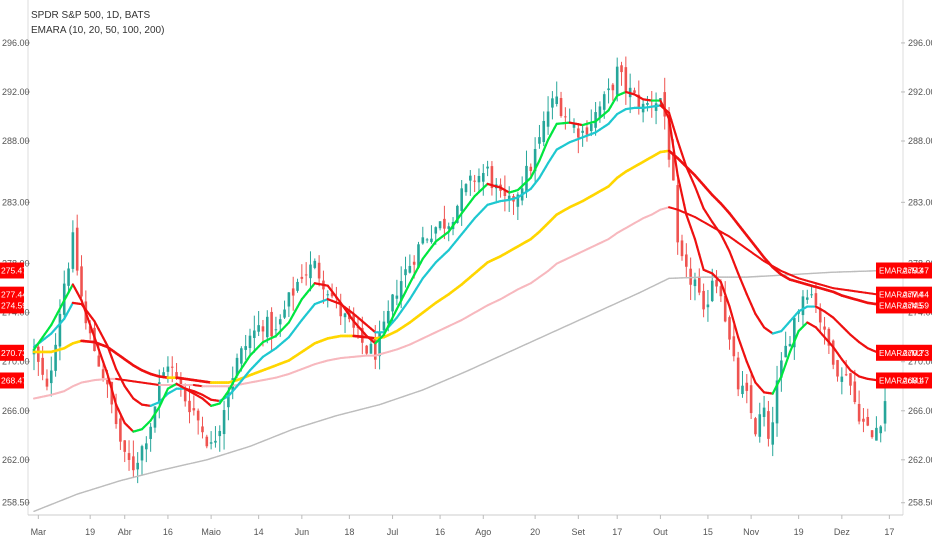  I want to click on y-tick-label-right: 266.00, so click(920, 411).